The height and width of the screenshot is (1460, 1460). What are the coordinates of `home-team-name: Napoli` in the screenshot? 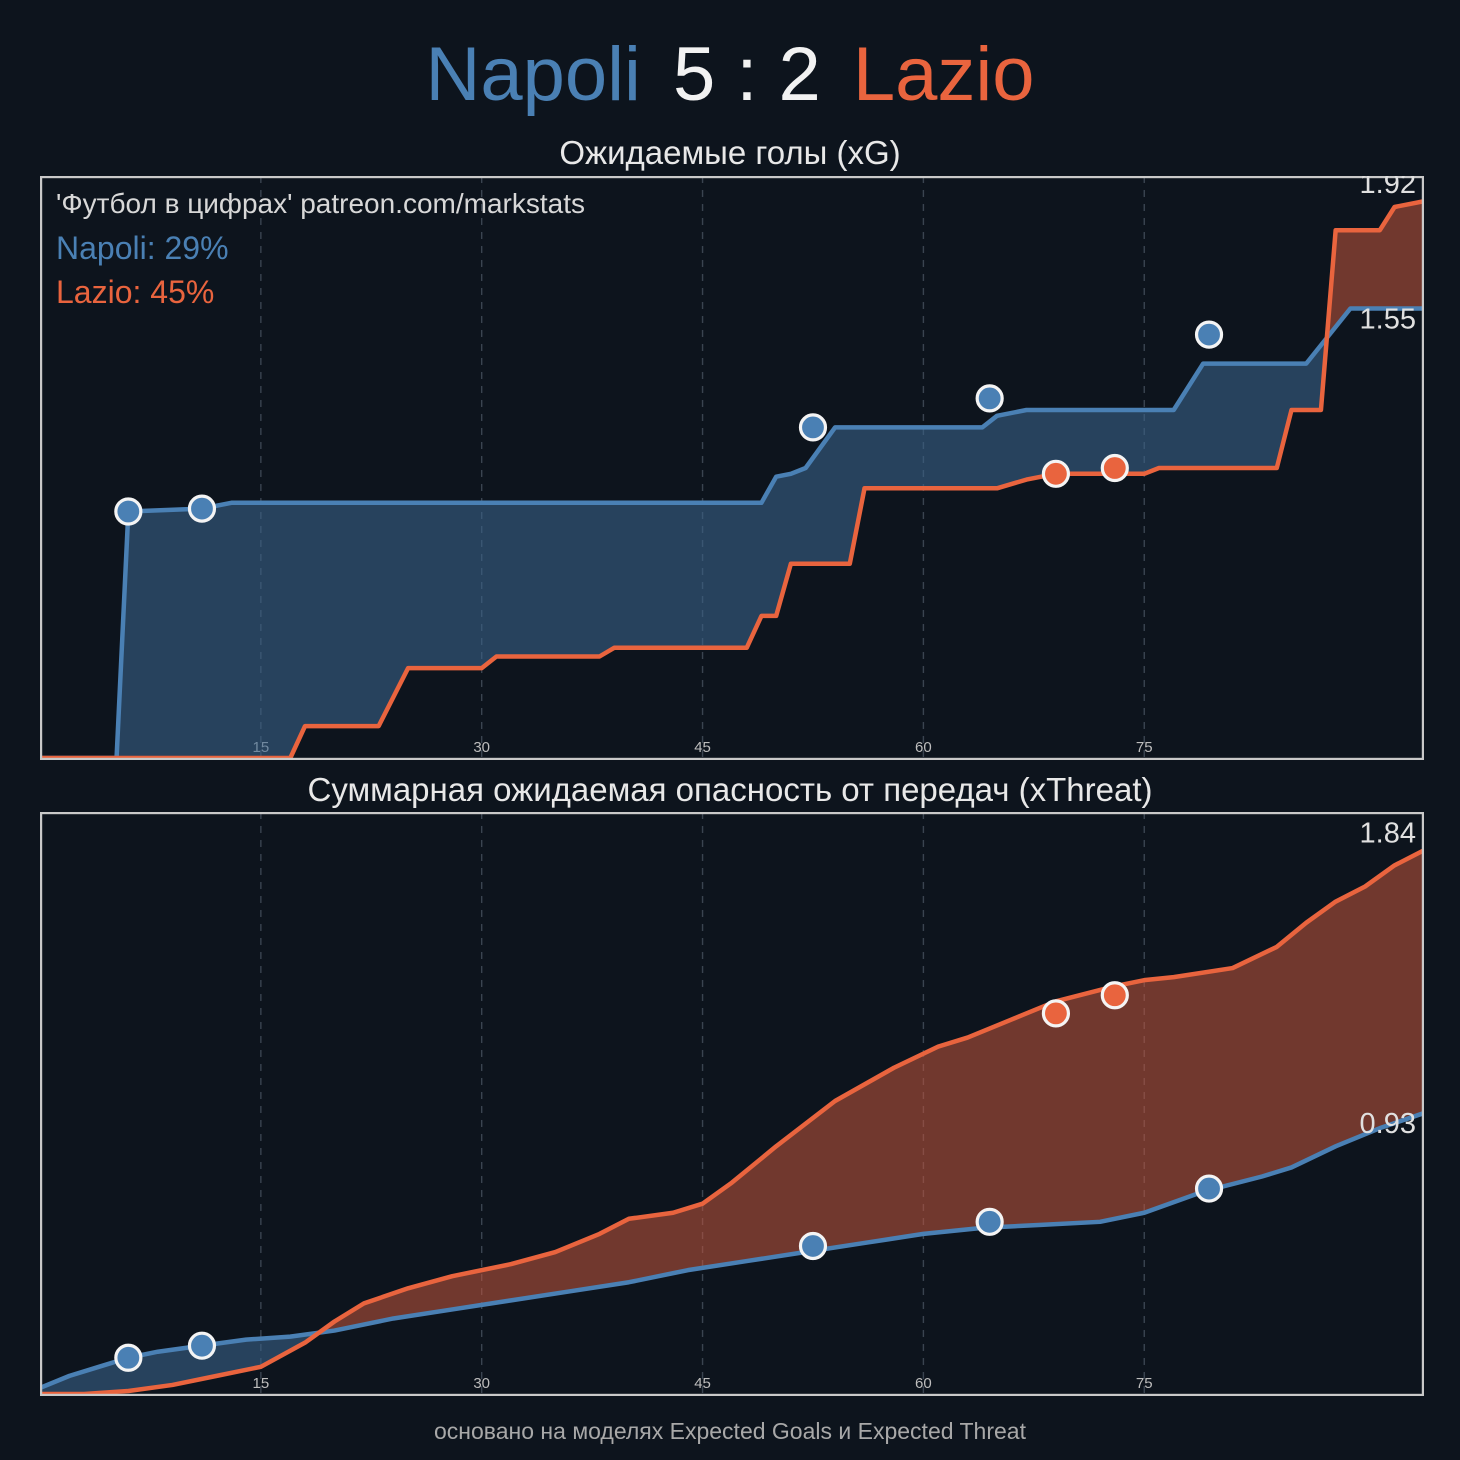 It's located at (533, 74).